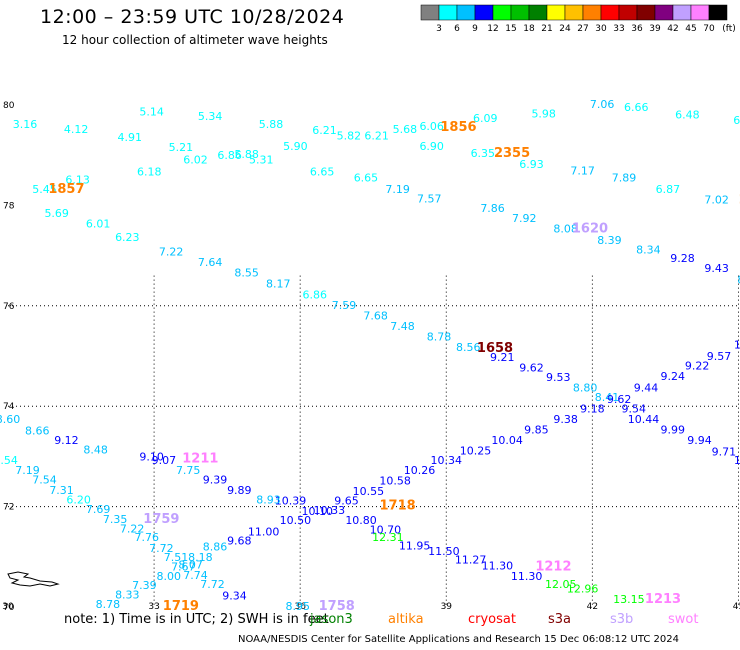 This screenshot has width=740, height=650. I want to click on wave-height-label: 8.33, so click(127, 594).